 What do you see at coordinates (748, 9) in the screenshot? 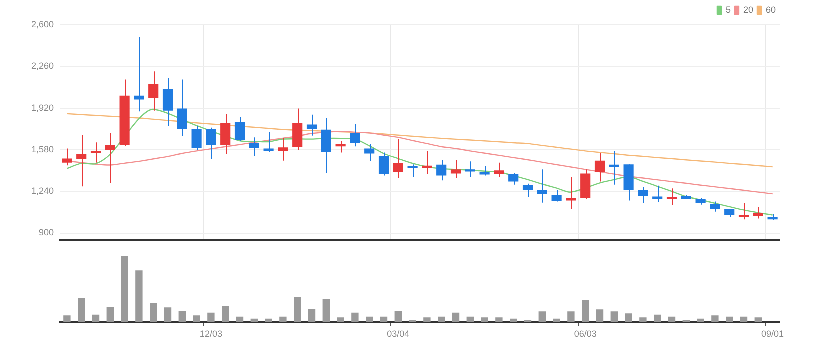
I see `legend-label: 20` at bounding box center [748, 9].